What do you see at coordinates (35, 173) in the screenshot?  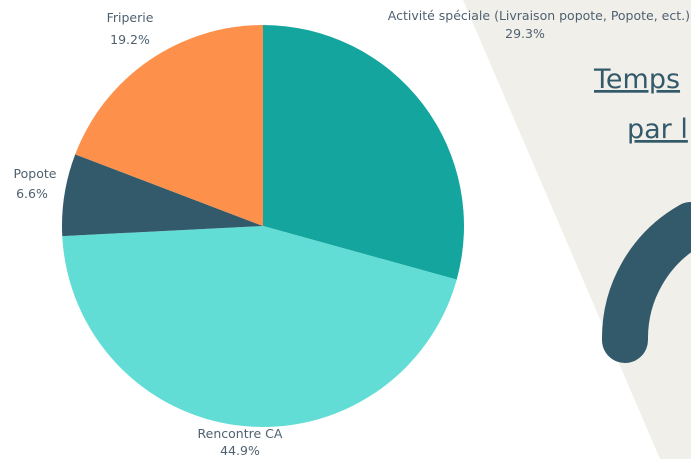 I see `slice-label: Popote` at bounding box center [35, 173].